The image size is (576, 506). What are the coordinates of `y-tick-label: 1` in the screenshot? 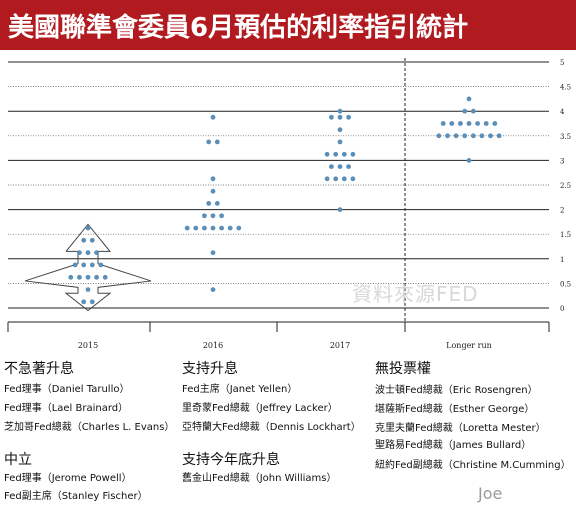 It's located at (562, 260).